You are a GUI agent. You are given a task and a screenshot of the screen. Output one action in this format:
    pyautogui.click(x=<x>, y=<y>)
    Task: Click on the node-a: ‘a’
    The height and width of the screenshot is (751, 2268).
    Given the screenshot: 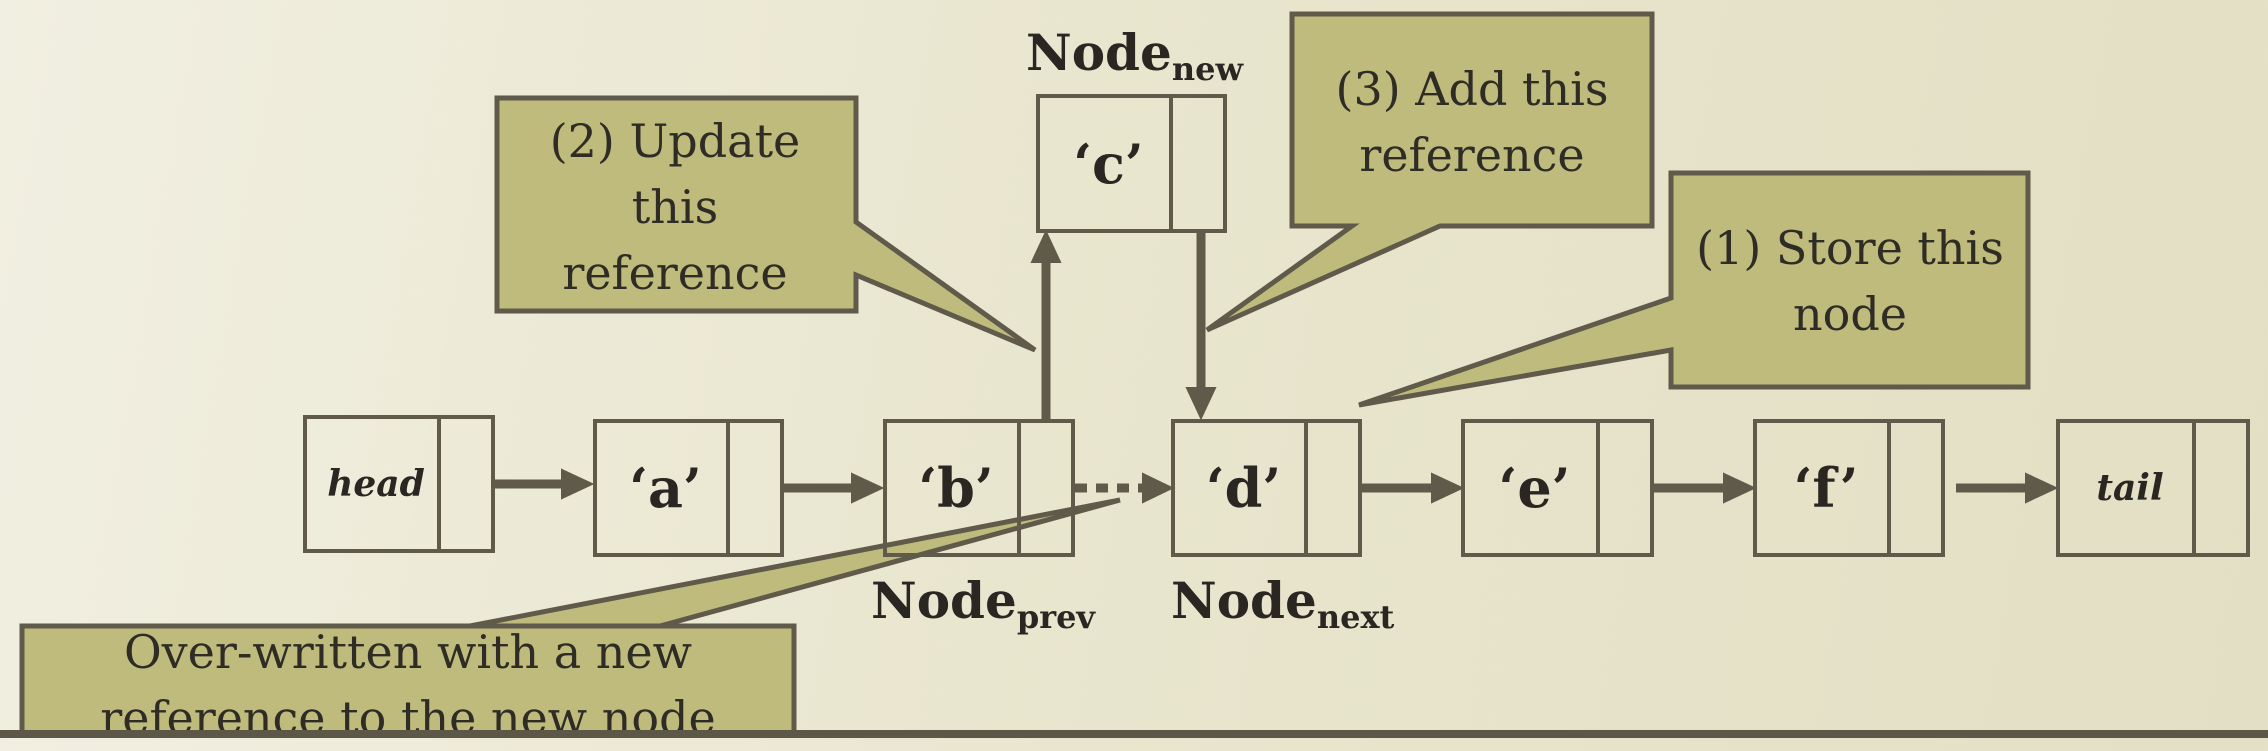 What is the action you would take?
    pyautogui.click(x=688, y=488)
    